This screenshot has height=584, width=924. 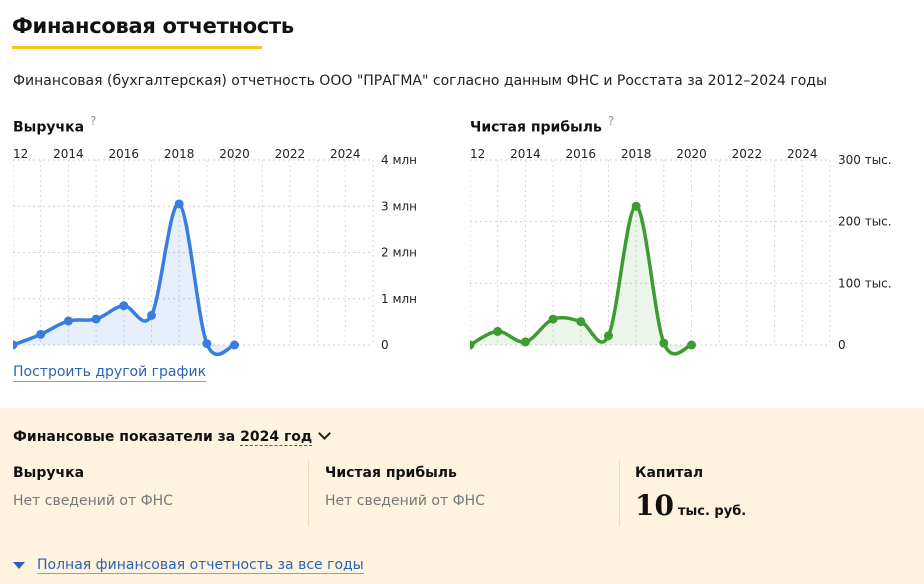 I want to click on metric-capital: Капитал 10 тыс. руб., so click(x=690, y=493).